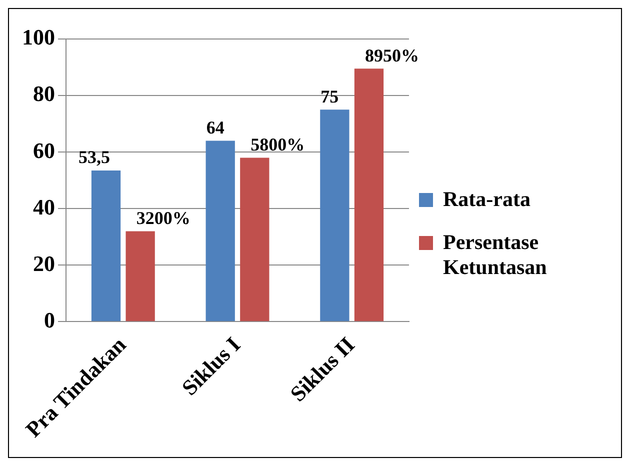 This screenshot has height=466, width=630. What do you see at coordinates (44, 150) in the screenshot?
I see `y-tick-label: 60` at bounding box center [44, 150].